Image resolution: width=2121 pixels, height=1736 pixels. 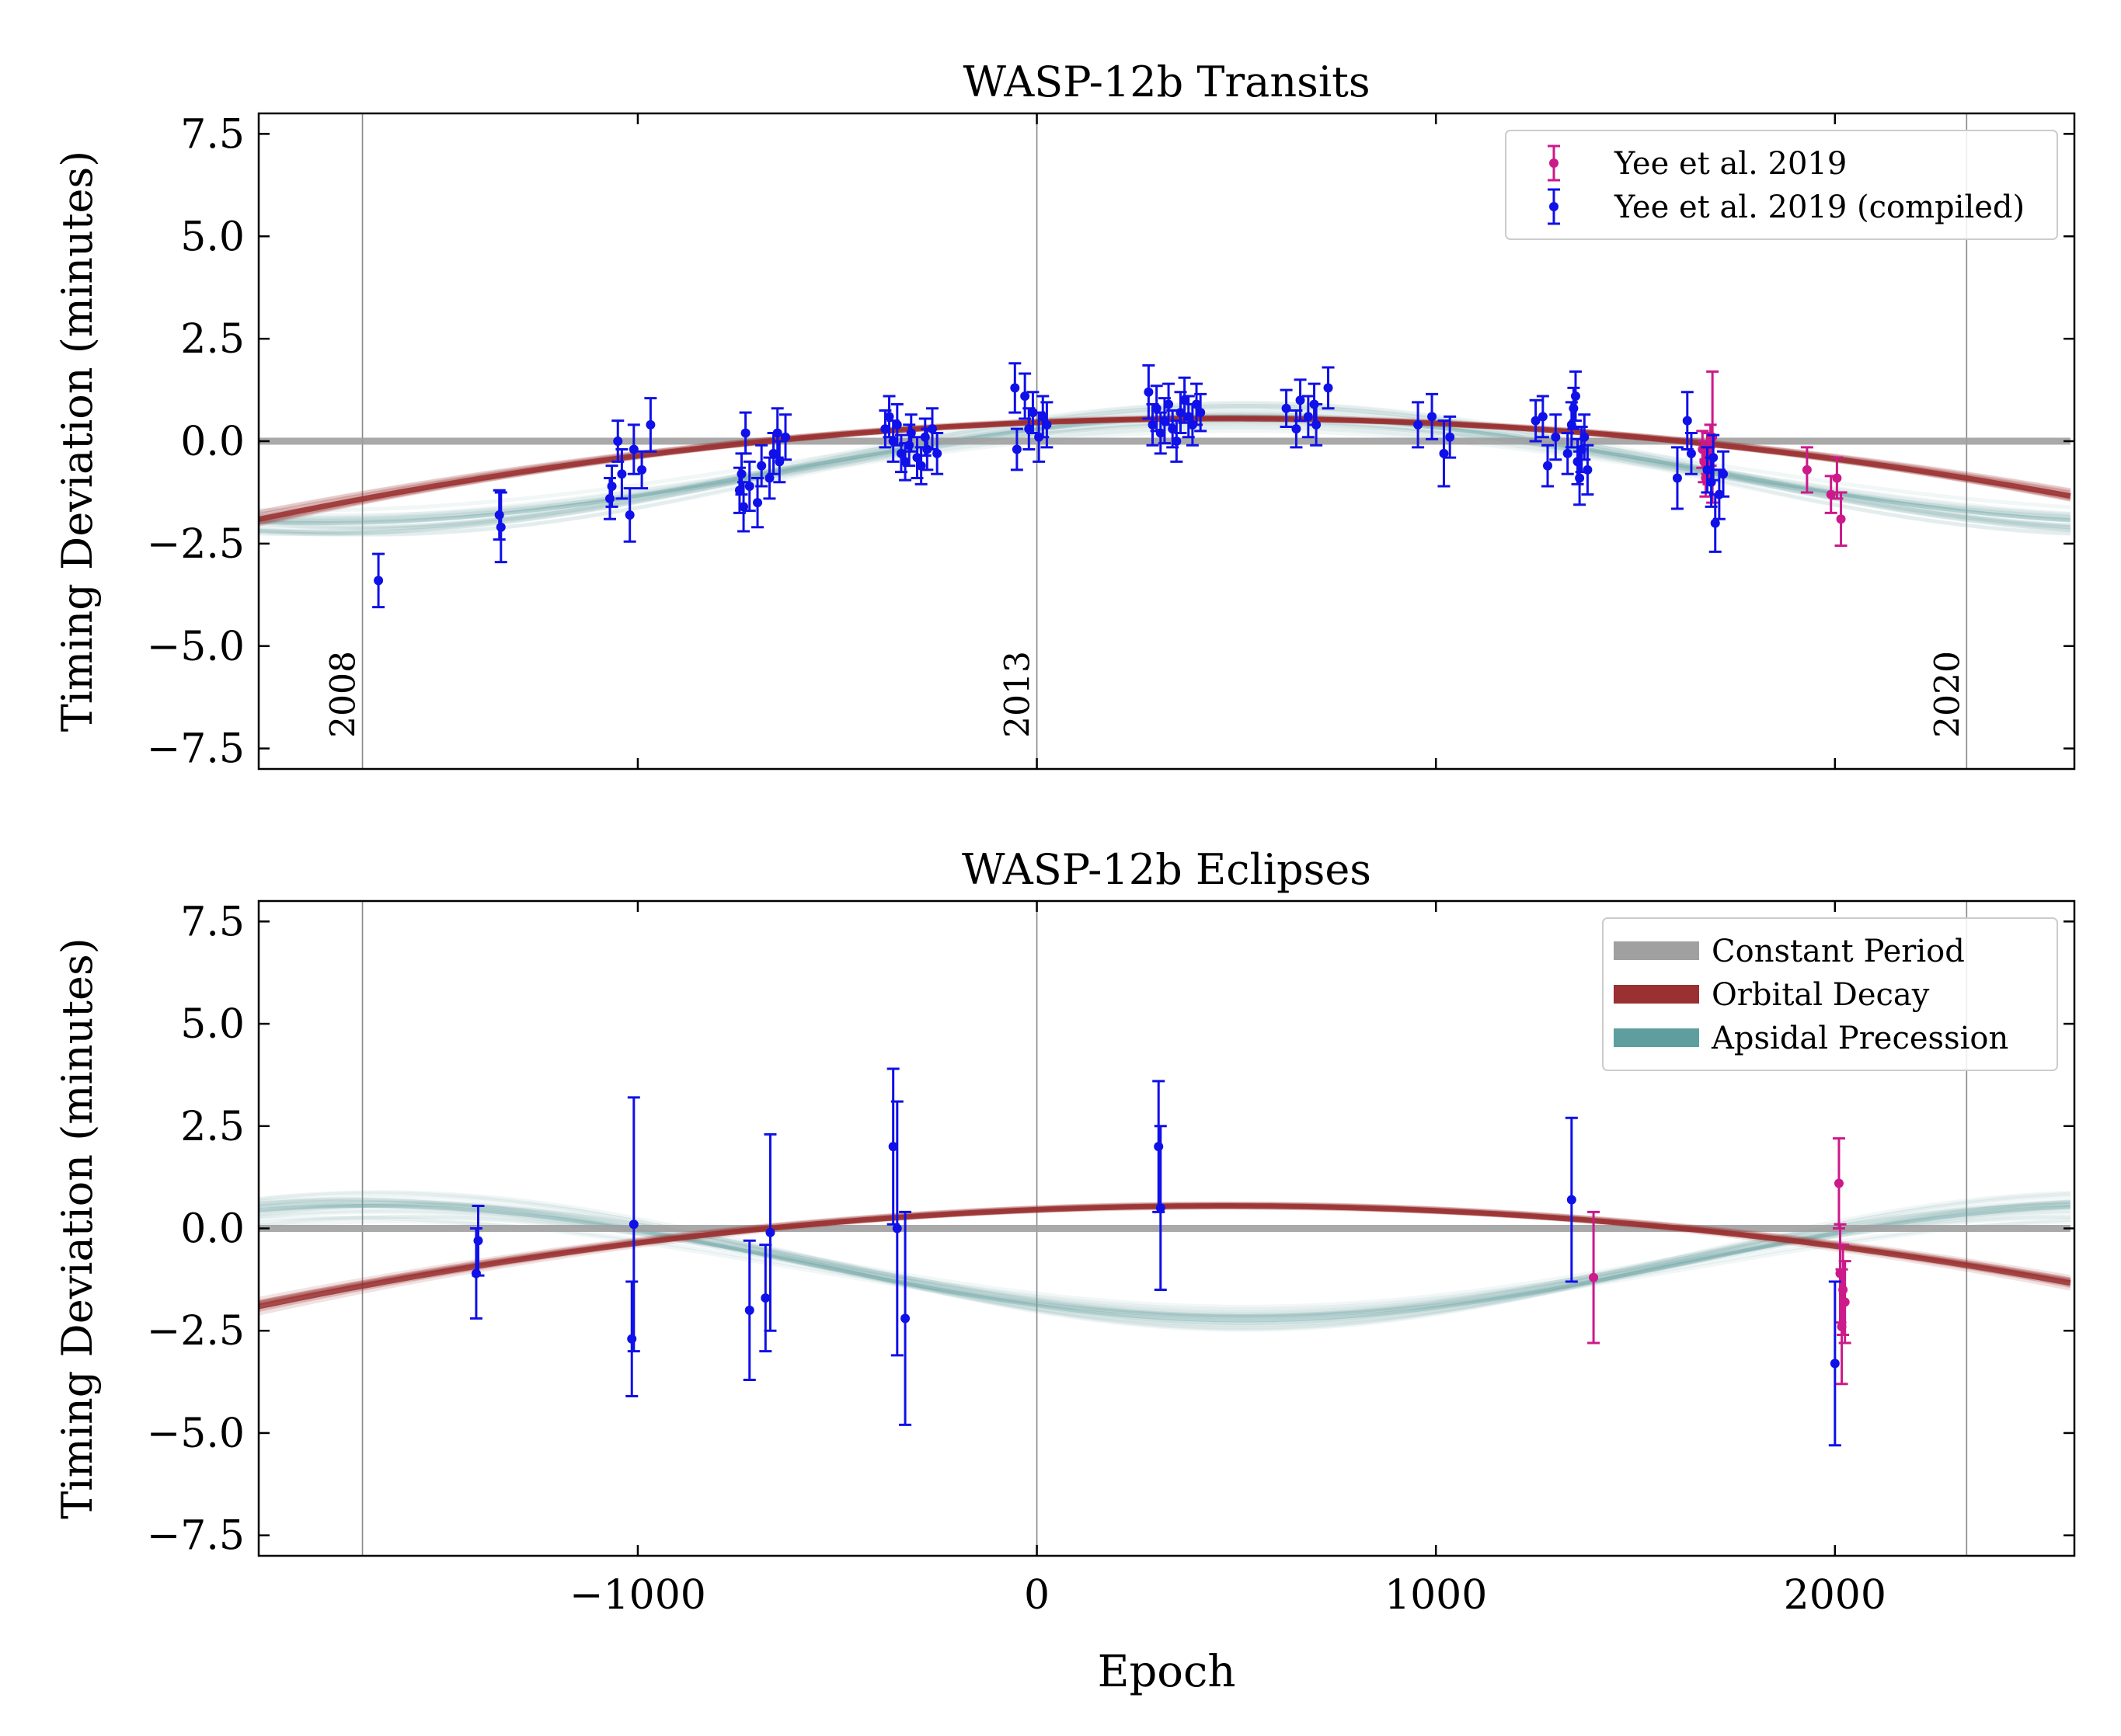 I want to click on y-tick-label: −5.0, so click(x=196, y=1434).